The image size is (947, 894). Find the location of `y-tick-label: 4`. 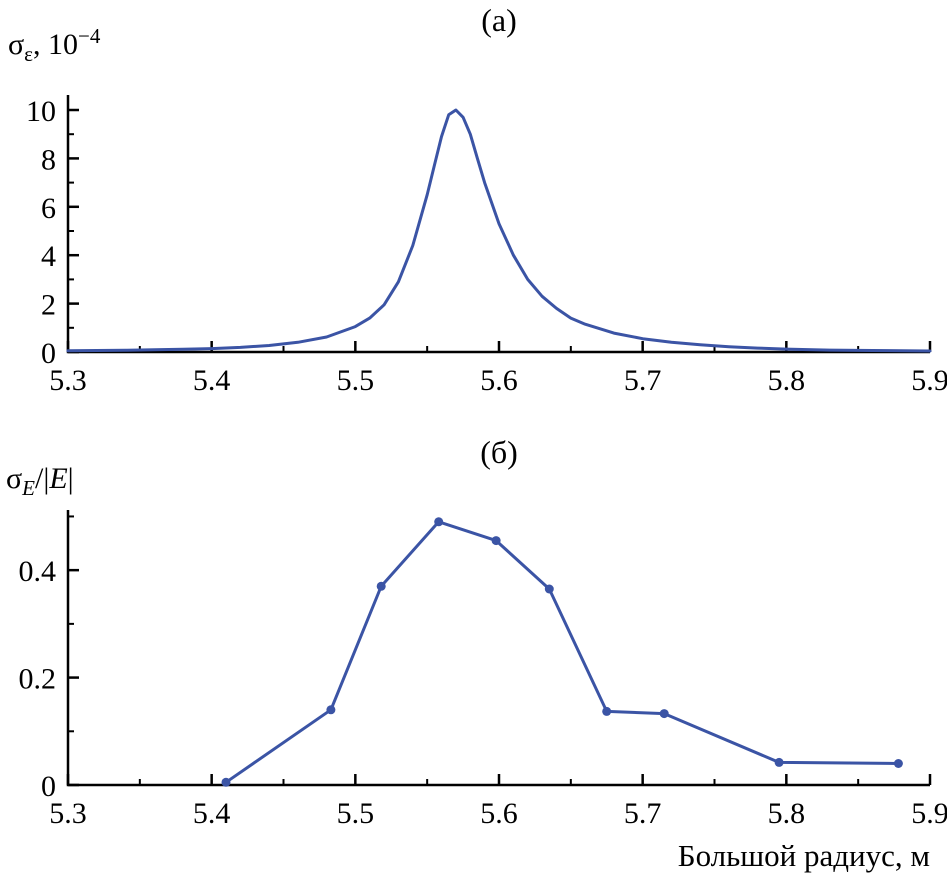

y-tick-label: 4 is located at coordinates (48, 256).